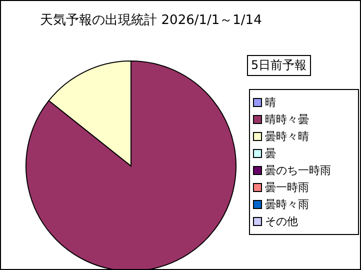  What do you see at coordinates (270, 102) in the screenshot?
I see `legend-label: 晴` at bounding box center [270, 102].